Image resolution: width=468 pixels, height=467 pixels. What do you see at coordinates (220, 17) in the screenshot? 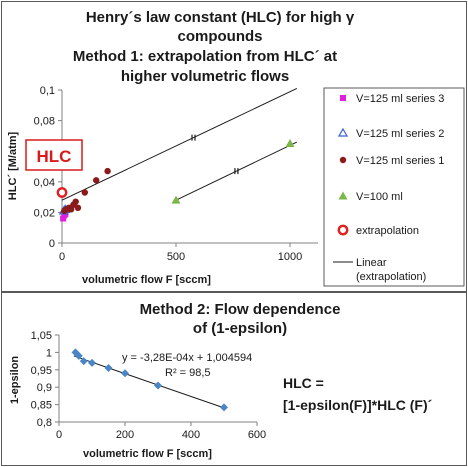
I see `chart1-title-line1: Henry´s law constant (HLC) for high γ` at bounding box center [220, 17].